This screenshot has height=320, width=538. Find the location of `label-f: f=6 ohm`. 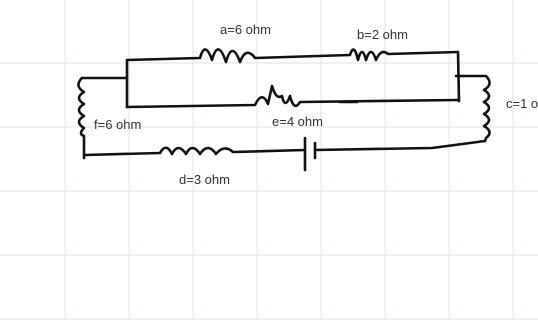

label-f: f=6 ohm is located at coordinates (117, 124).